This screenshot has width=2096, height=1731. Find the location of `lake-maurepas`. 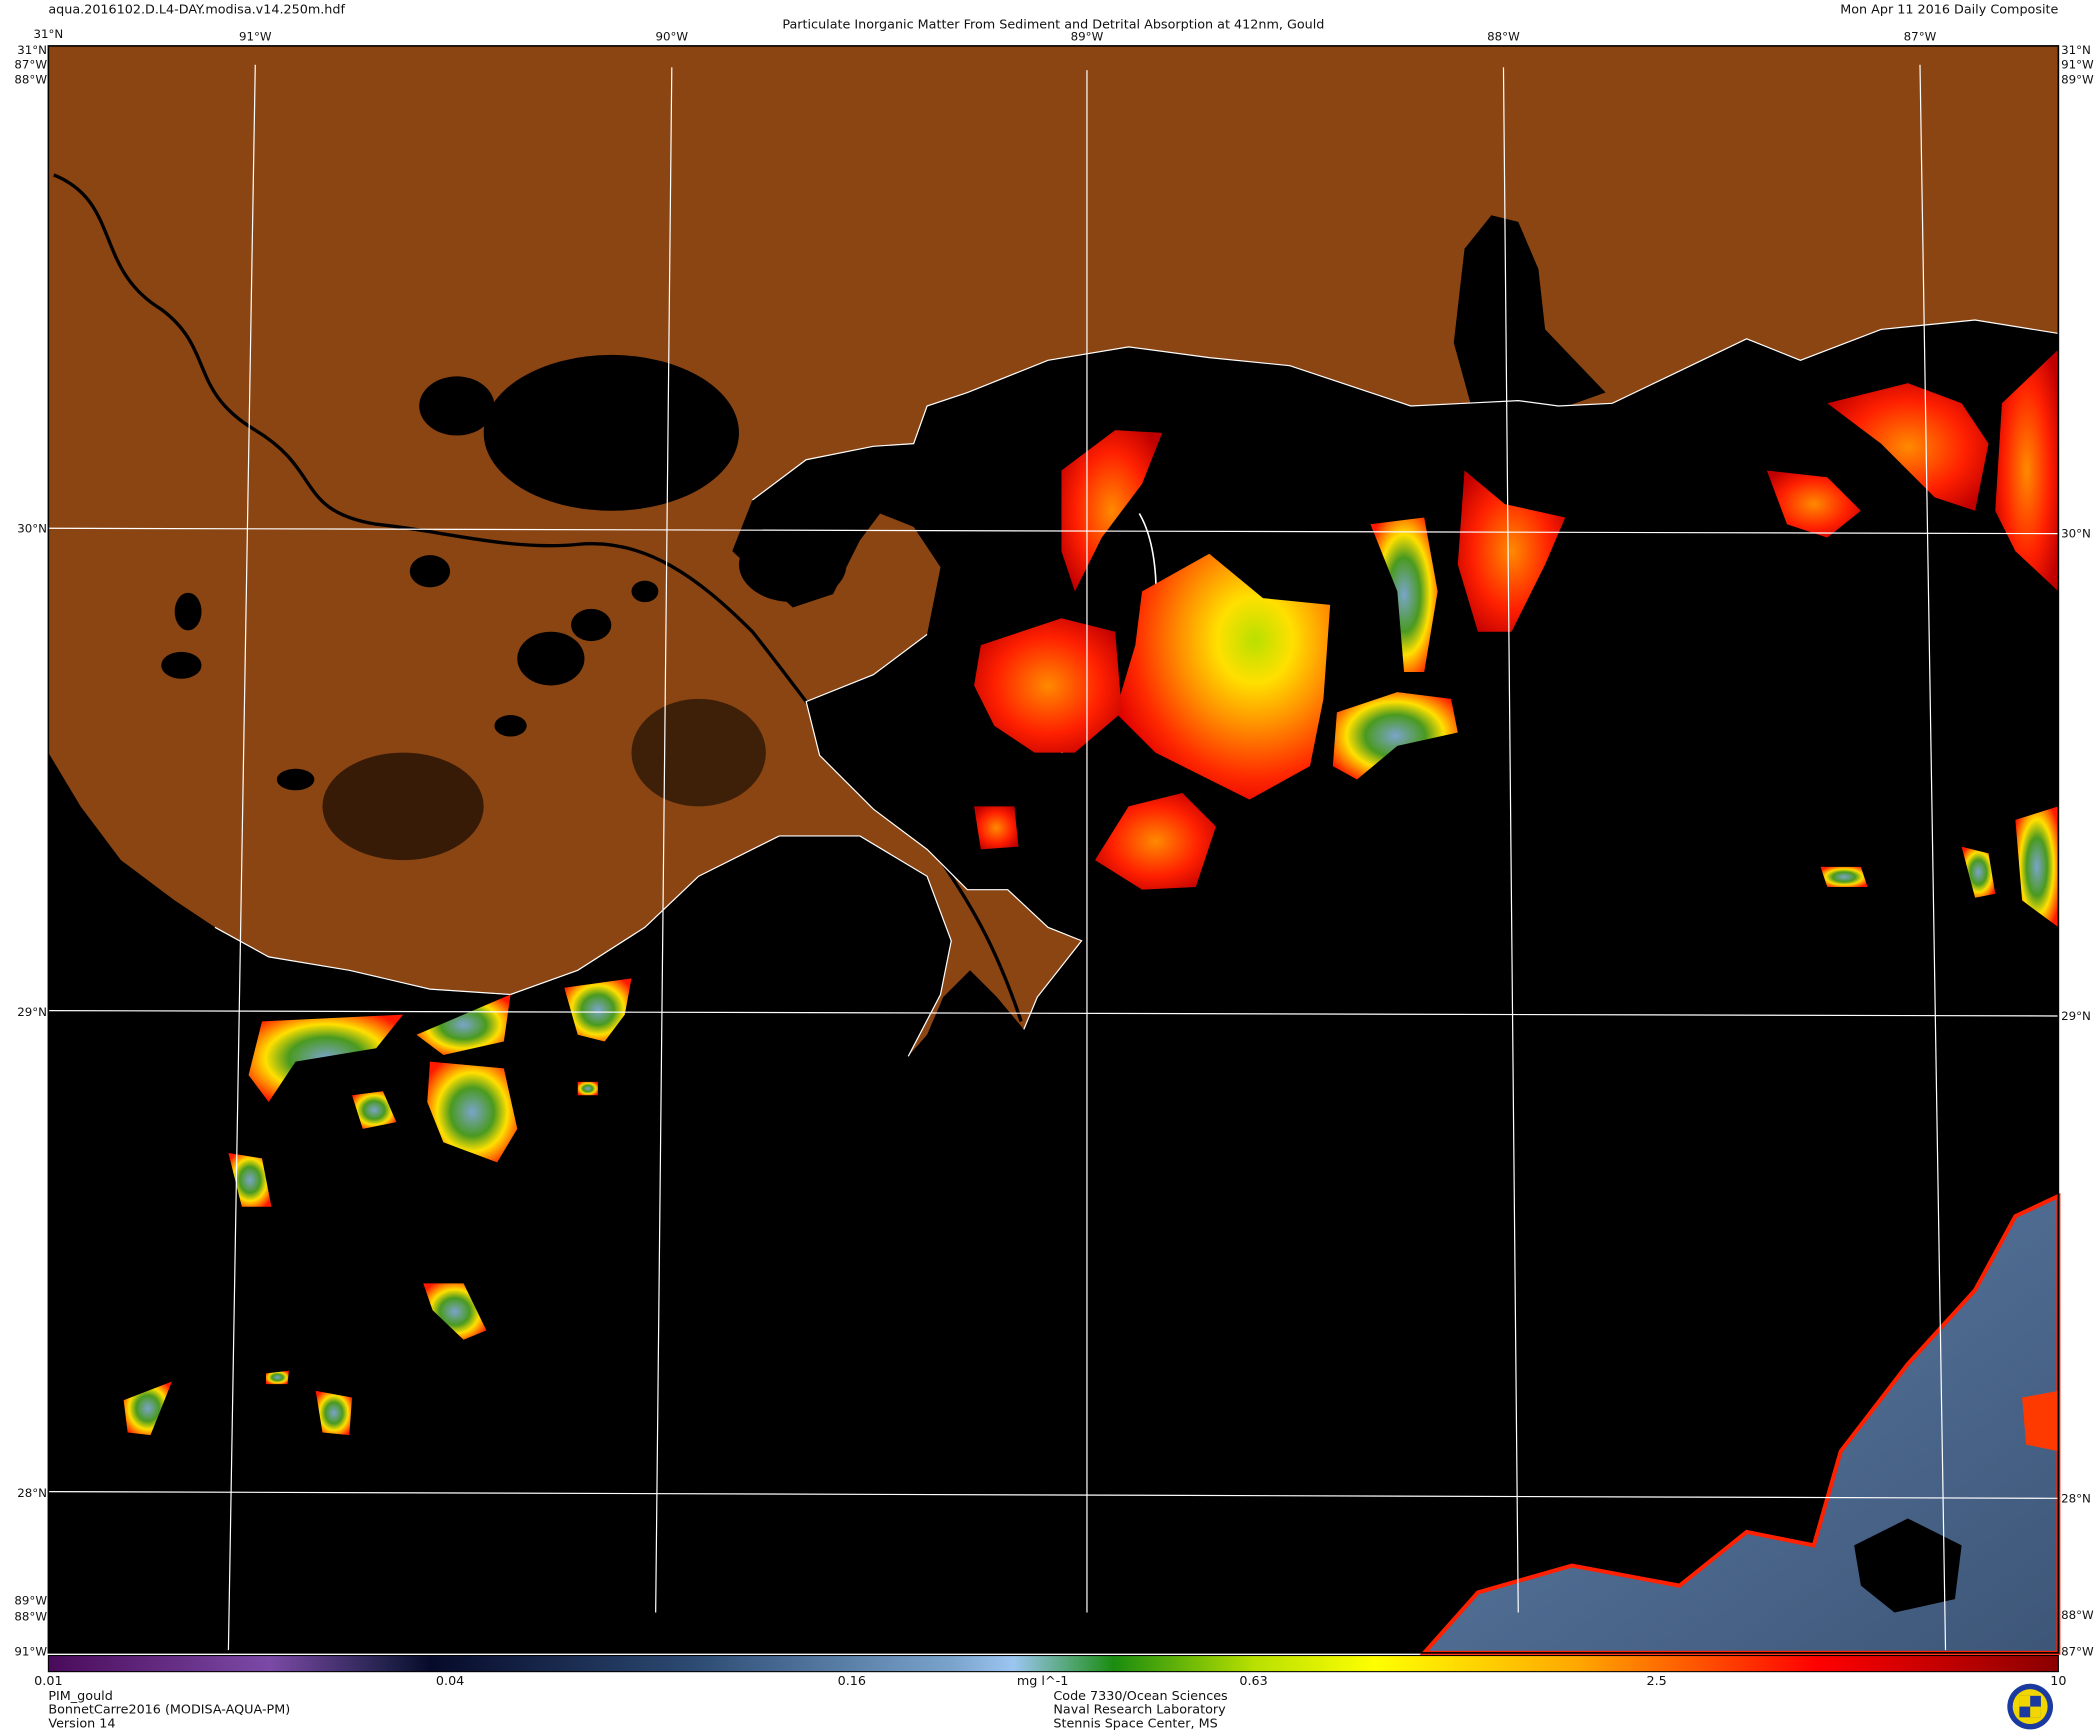

lake-maurepas is located at coordinates (457, 406).